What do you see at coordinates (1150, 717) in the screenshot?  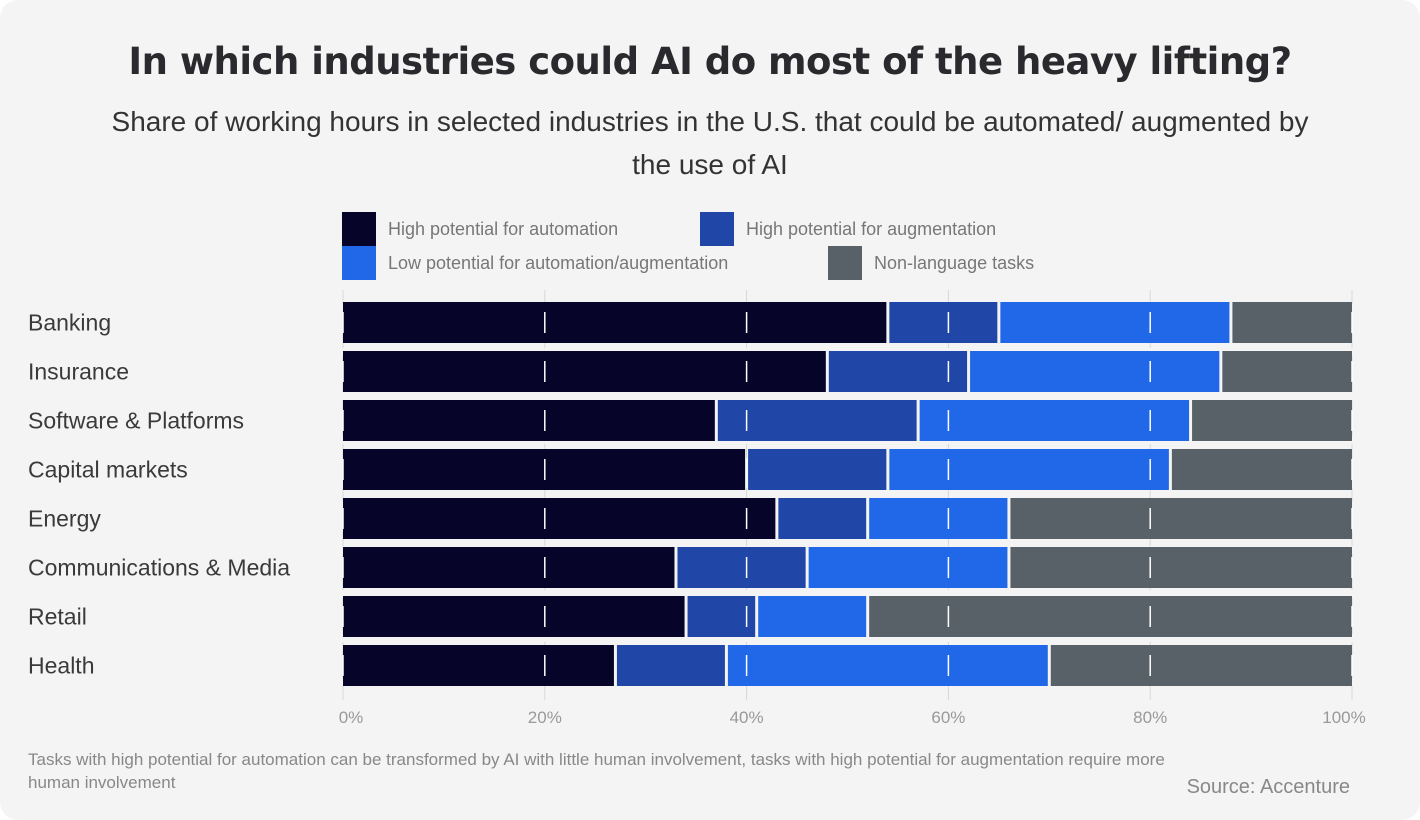 I see `x-tick-label: 80%` at bounding box center [1150, 717].